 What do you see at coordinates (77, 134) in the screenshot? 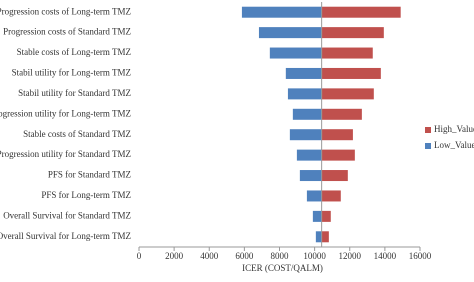
I see `category-label: Stable costs of Standard TMZ` at bounding box center [77, 134].